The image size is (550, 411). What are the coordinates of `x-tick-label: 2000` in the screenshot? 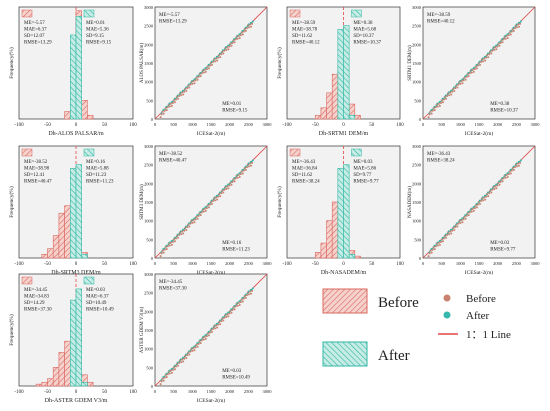 It's located at (230, 391).